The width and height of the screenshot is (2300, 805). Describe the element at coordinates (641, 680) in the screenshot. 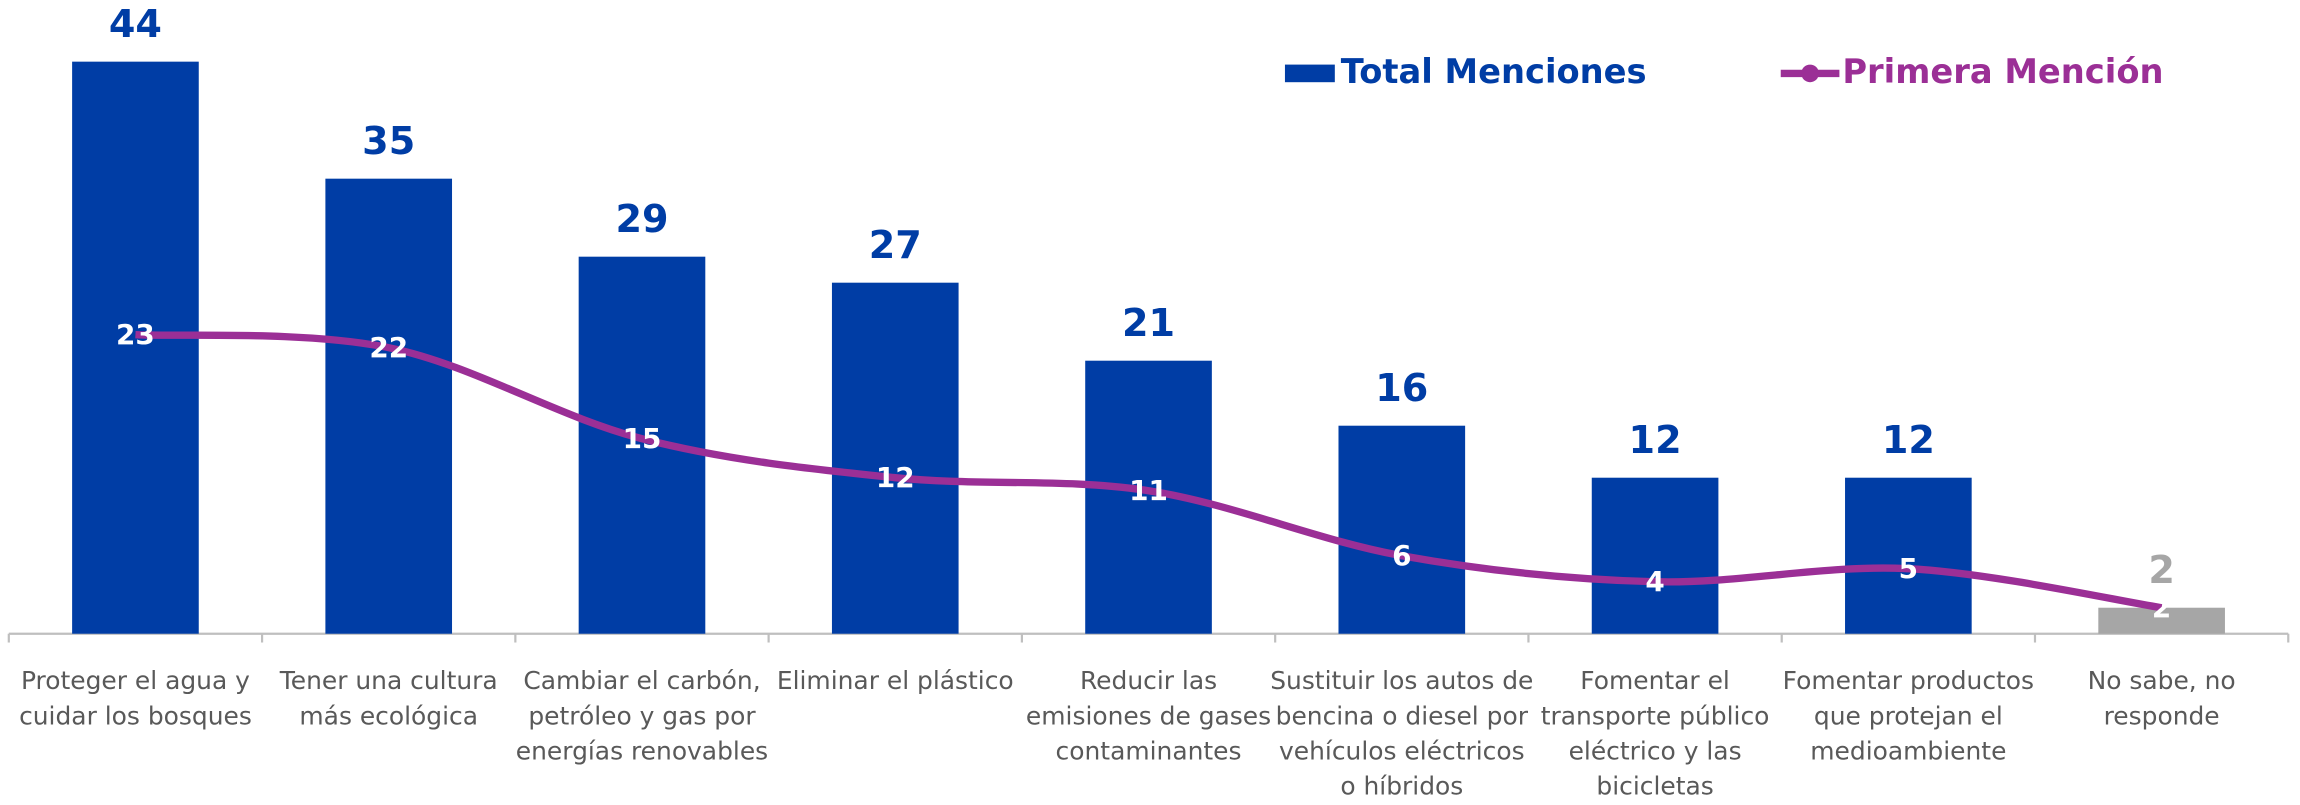

I see `x-tick-label-line: Cambiar el carbón,` at that location.